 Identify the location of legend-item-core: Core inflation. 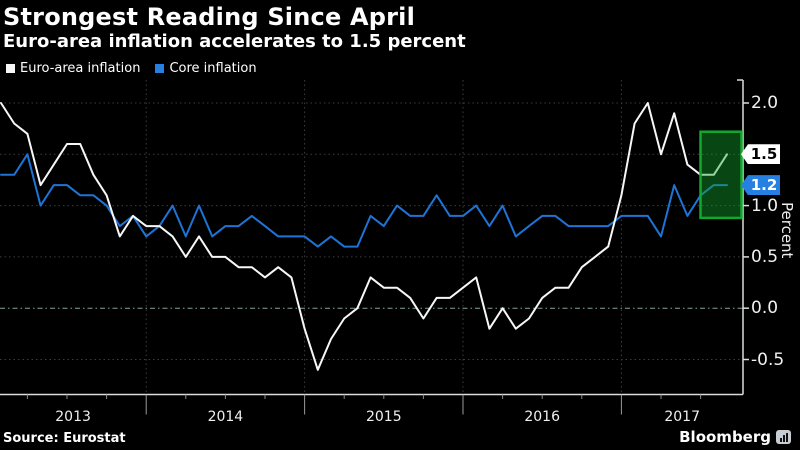
(206, 68).